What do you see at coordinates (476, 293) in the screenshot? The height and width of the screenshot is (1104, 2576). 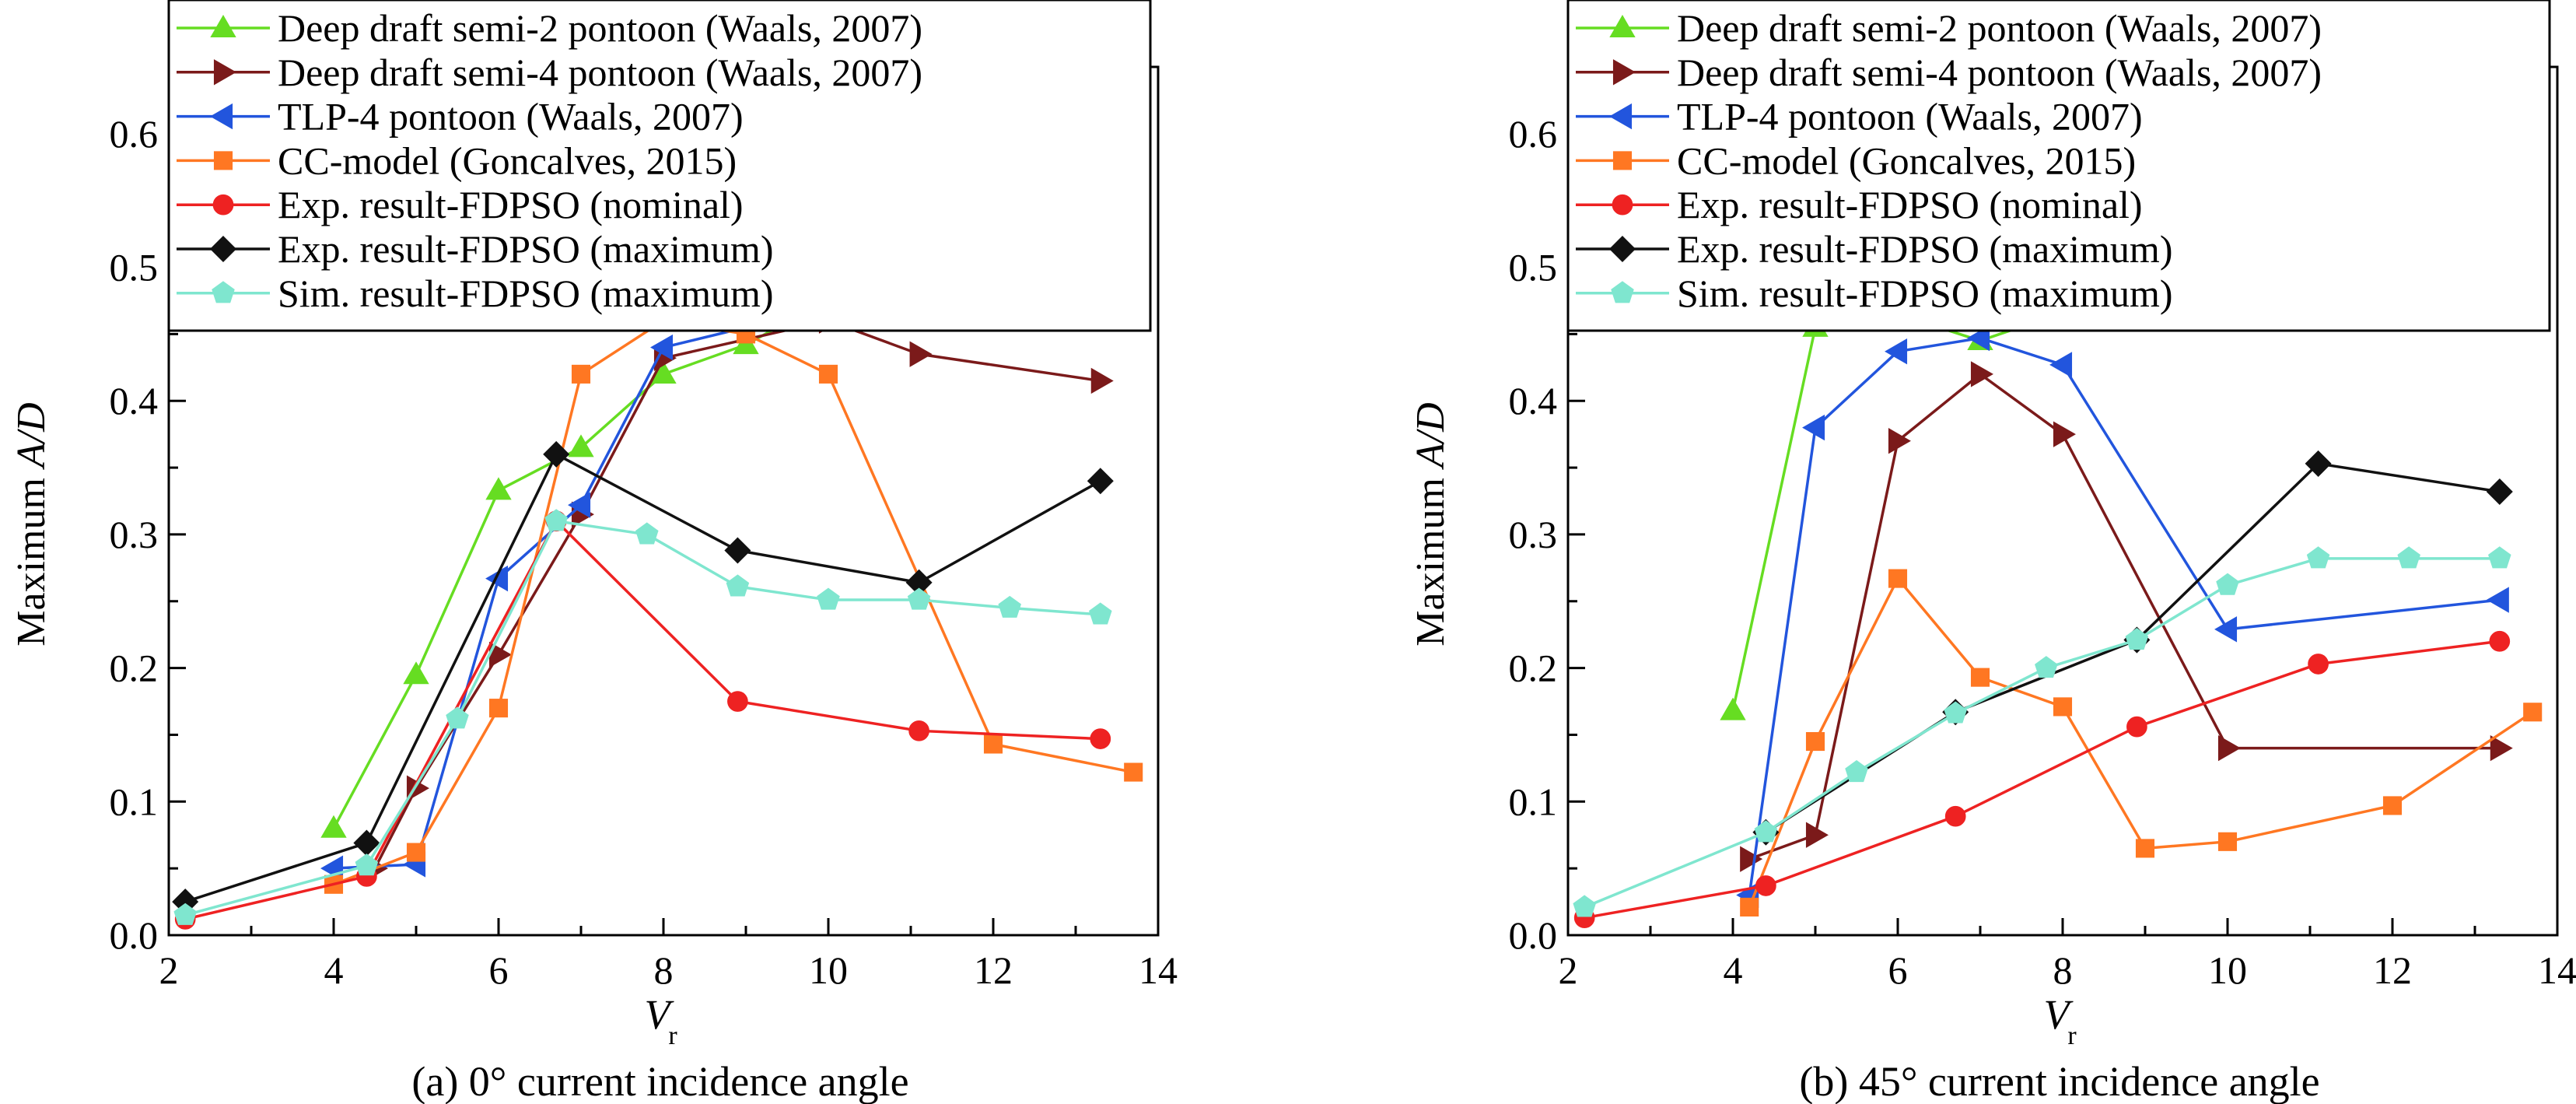 I see `legend-entry: Sim. result-FDPSO (maximum)` at bounding box center [476, 293].